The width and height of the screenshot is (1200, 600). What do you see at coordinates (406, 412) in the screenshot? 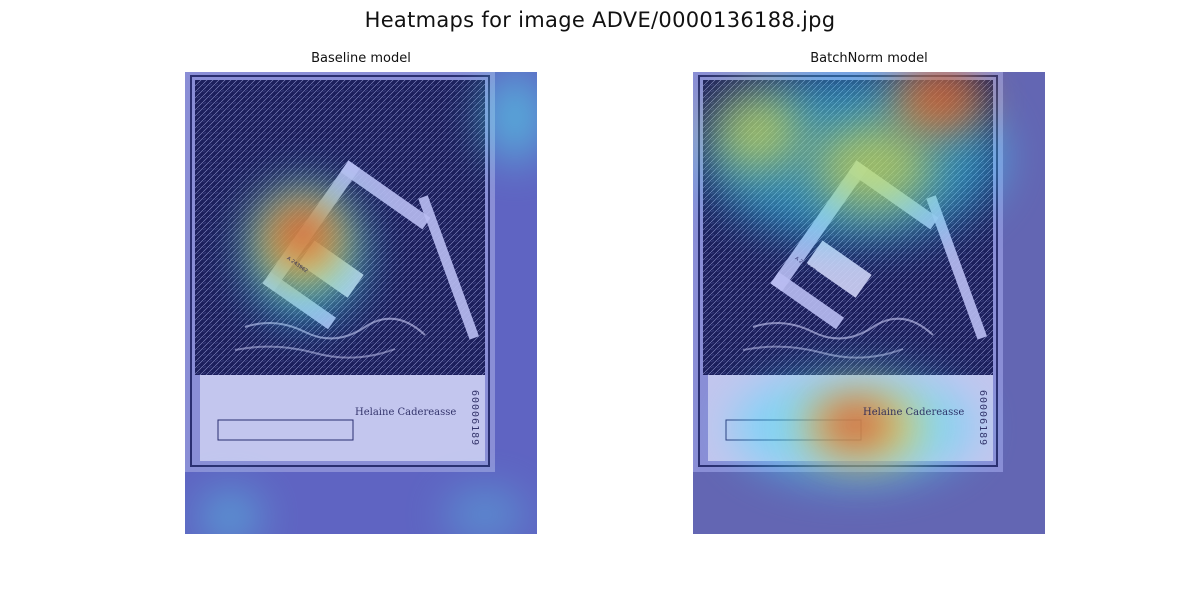
I see `baseline-signature-text: Helaine Cadereasse` at bounding box center [406, 412].